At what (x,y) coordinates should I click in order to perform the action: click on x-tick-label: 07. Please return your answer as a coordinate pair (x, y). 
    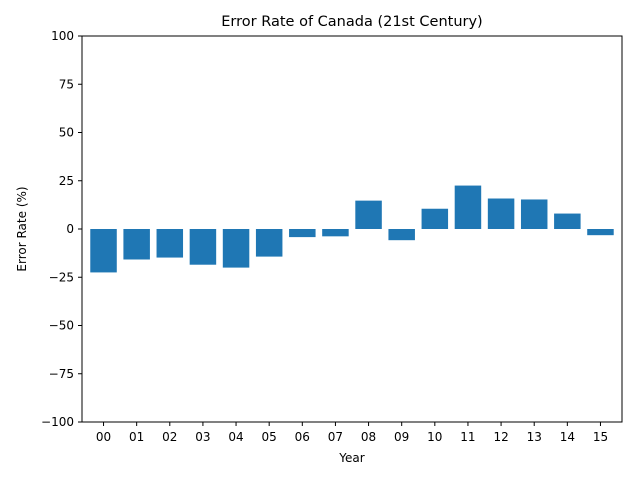
    Looking at the image, I should click on (335, 437).